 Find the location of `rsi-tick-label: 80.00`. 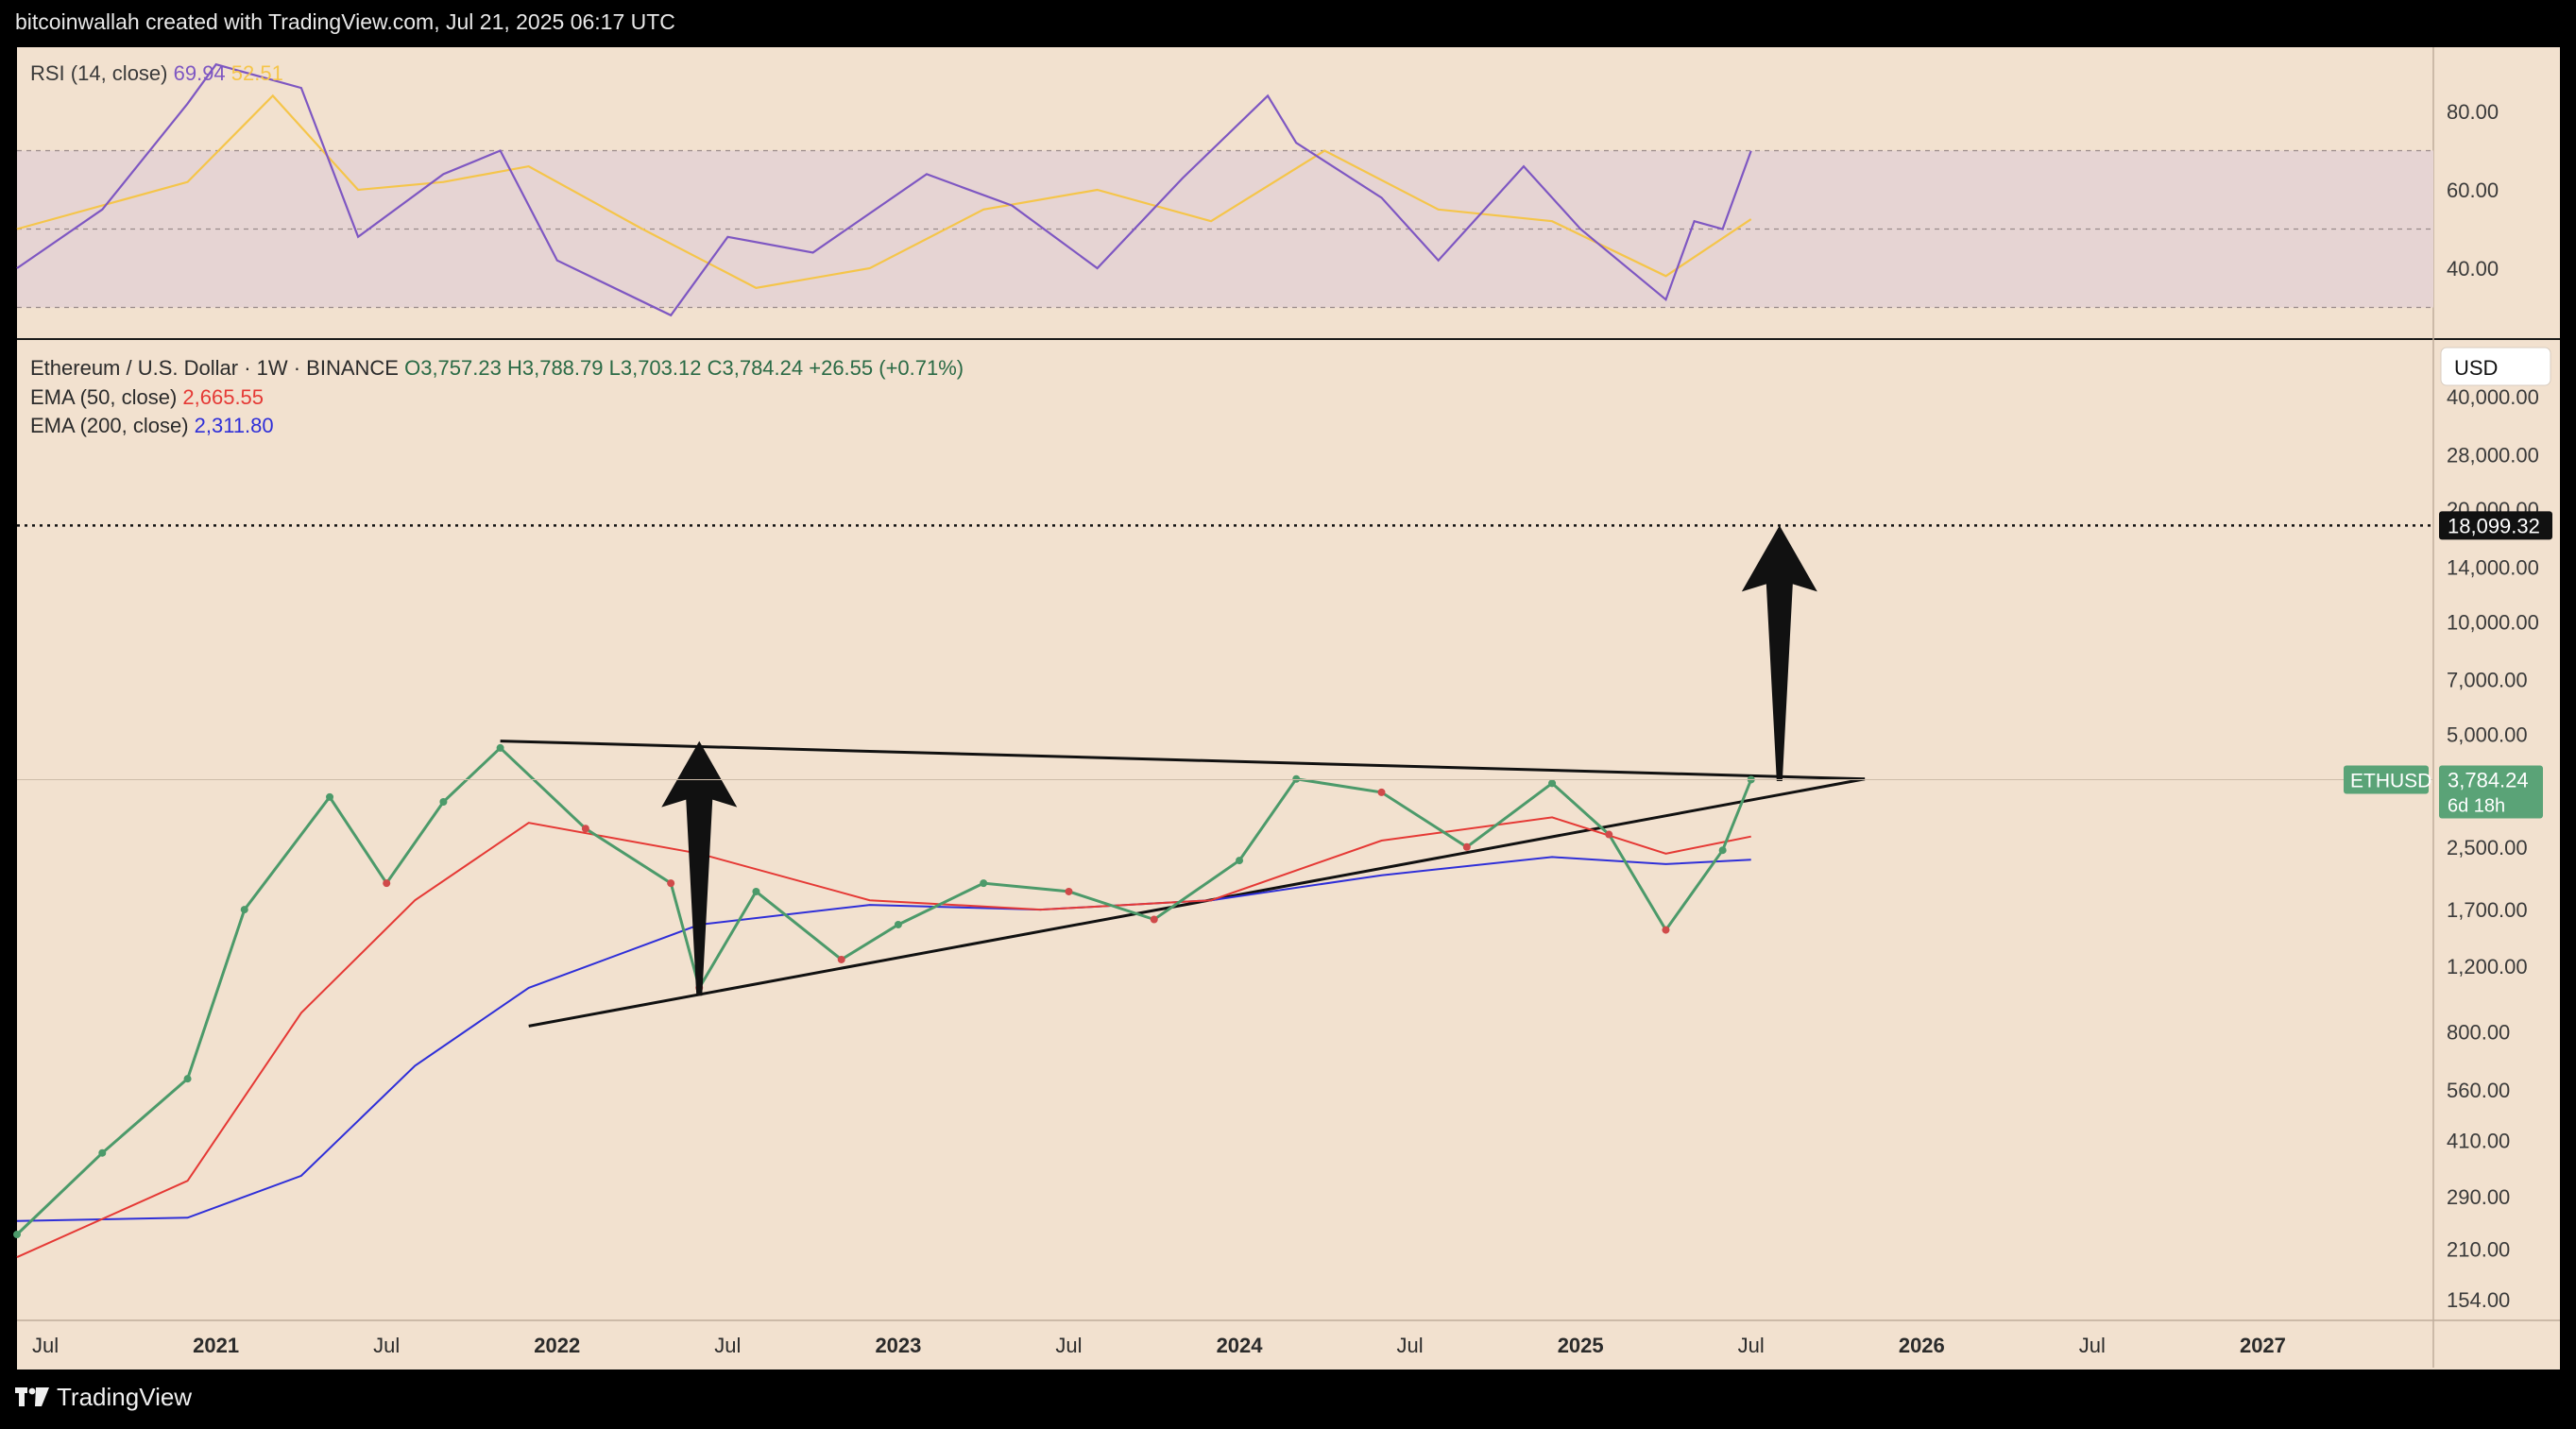

rsi-tick-label: 80.00 is located at coordinates (2473, 112).